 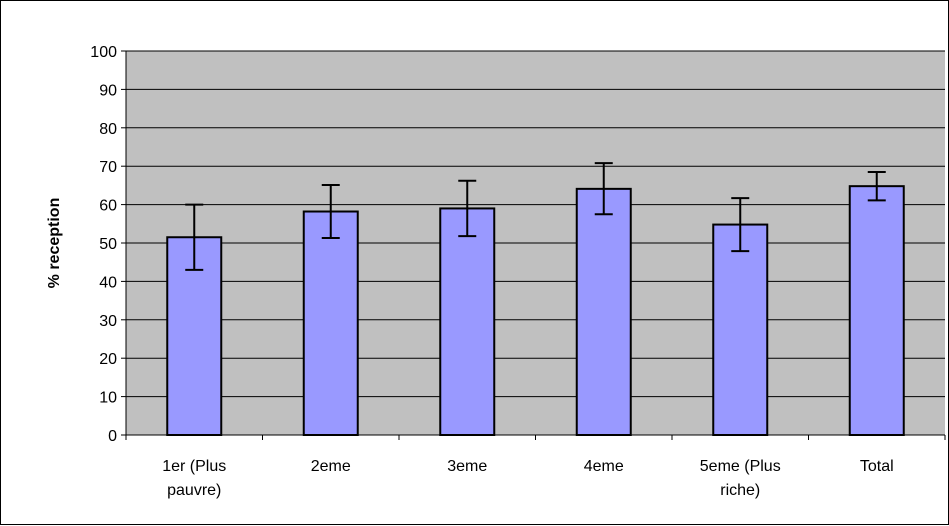 What do you see at coordinates (103, 52) in the screenshot?
I see `y-tick-label: 100` at bounding box center [103, 52].